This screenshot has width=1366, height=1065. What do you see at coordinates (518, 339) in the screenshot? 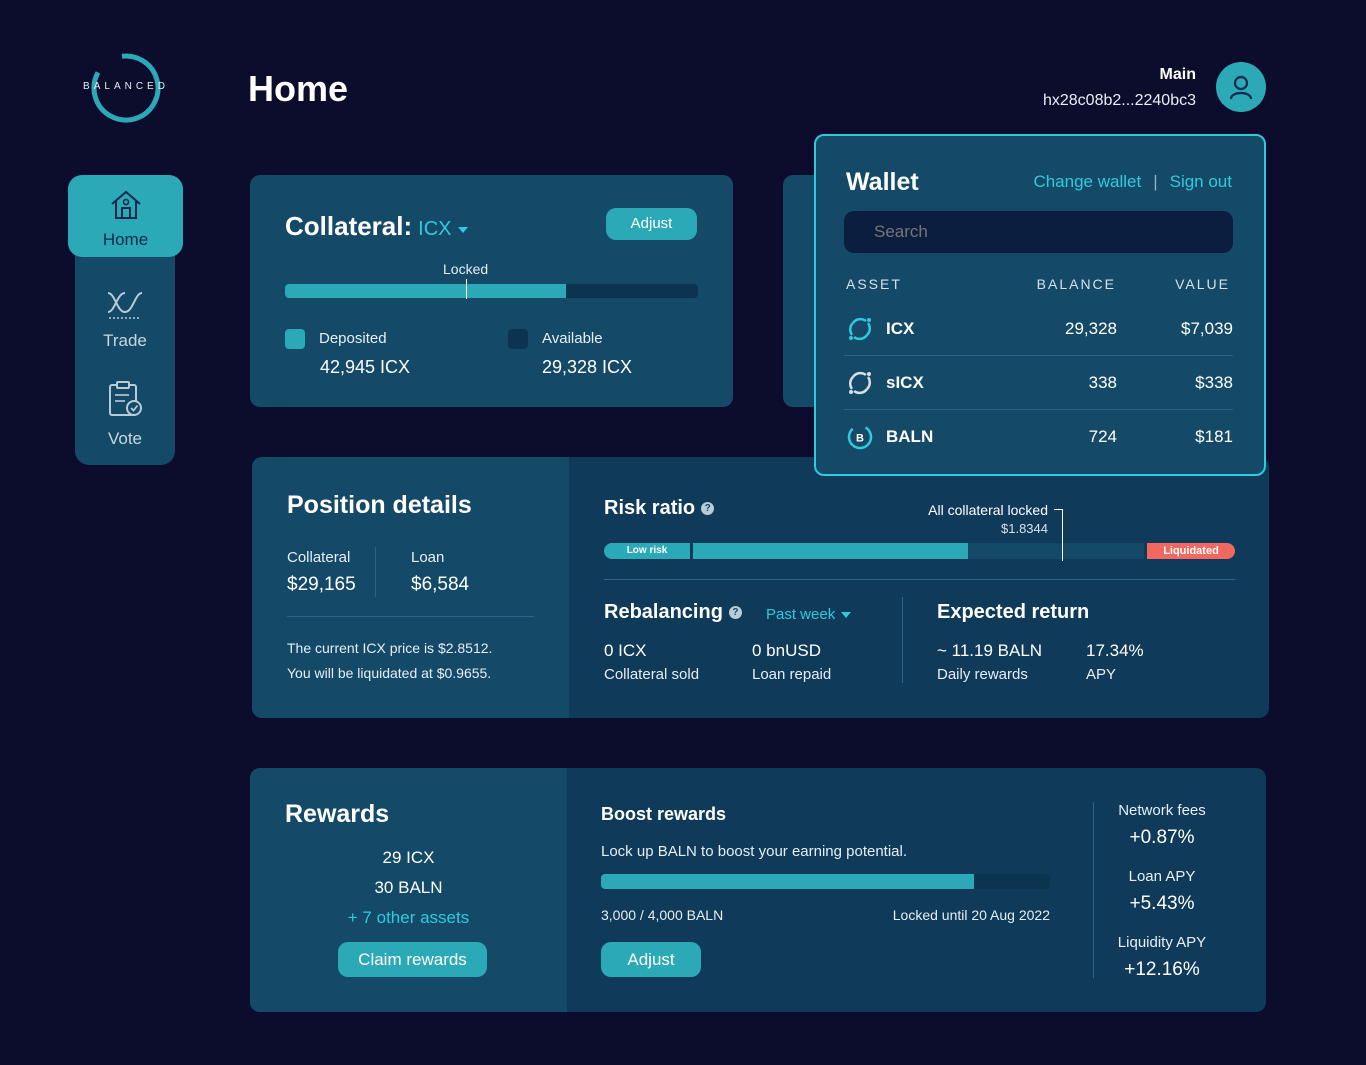
I see `available-swatch` at bounding box center [518, 339].